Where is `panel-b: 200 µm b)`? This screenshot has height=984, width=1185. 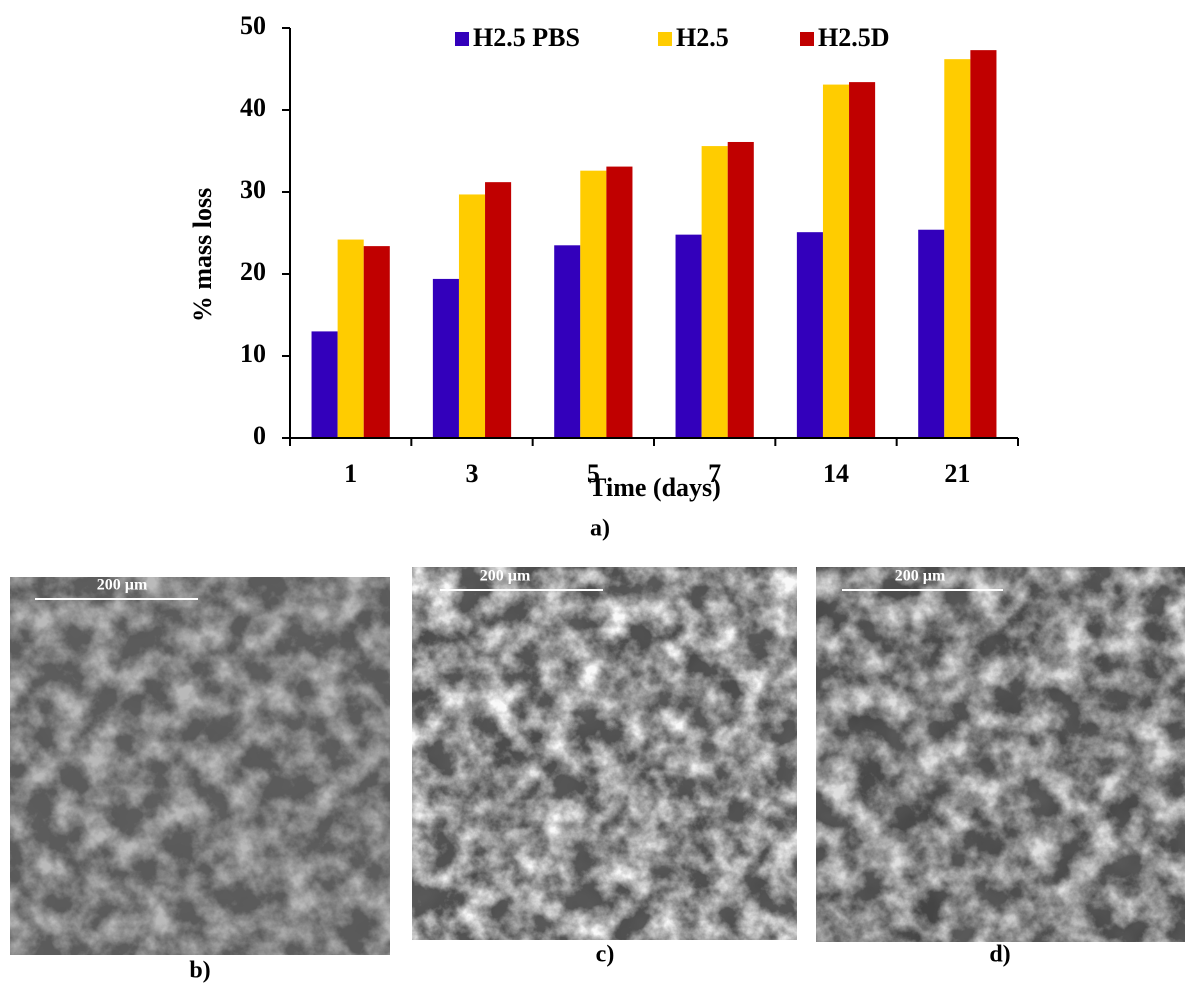
panel-b: 200 µm b) is located at coordinates (200, 780).